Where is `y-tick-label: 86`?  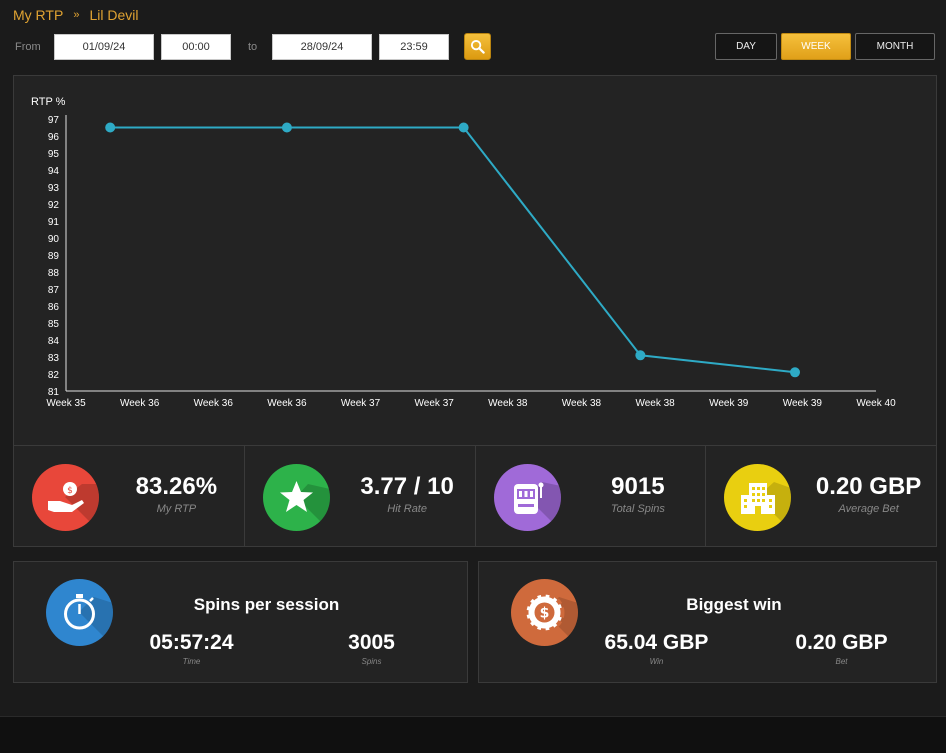
y-tick-label: 86 is located at coordinates (54, 307).